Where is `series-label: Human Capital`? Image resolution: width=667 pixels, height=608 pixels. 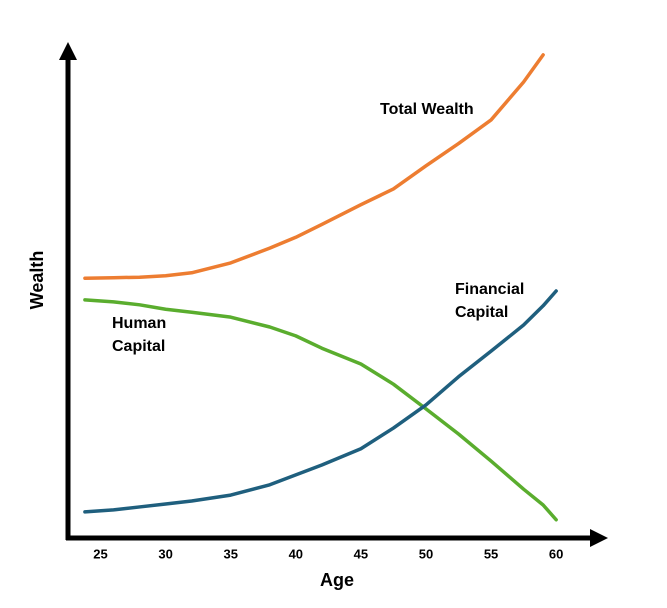 series-label: Human Capital is located at coordinates (139, 335).